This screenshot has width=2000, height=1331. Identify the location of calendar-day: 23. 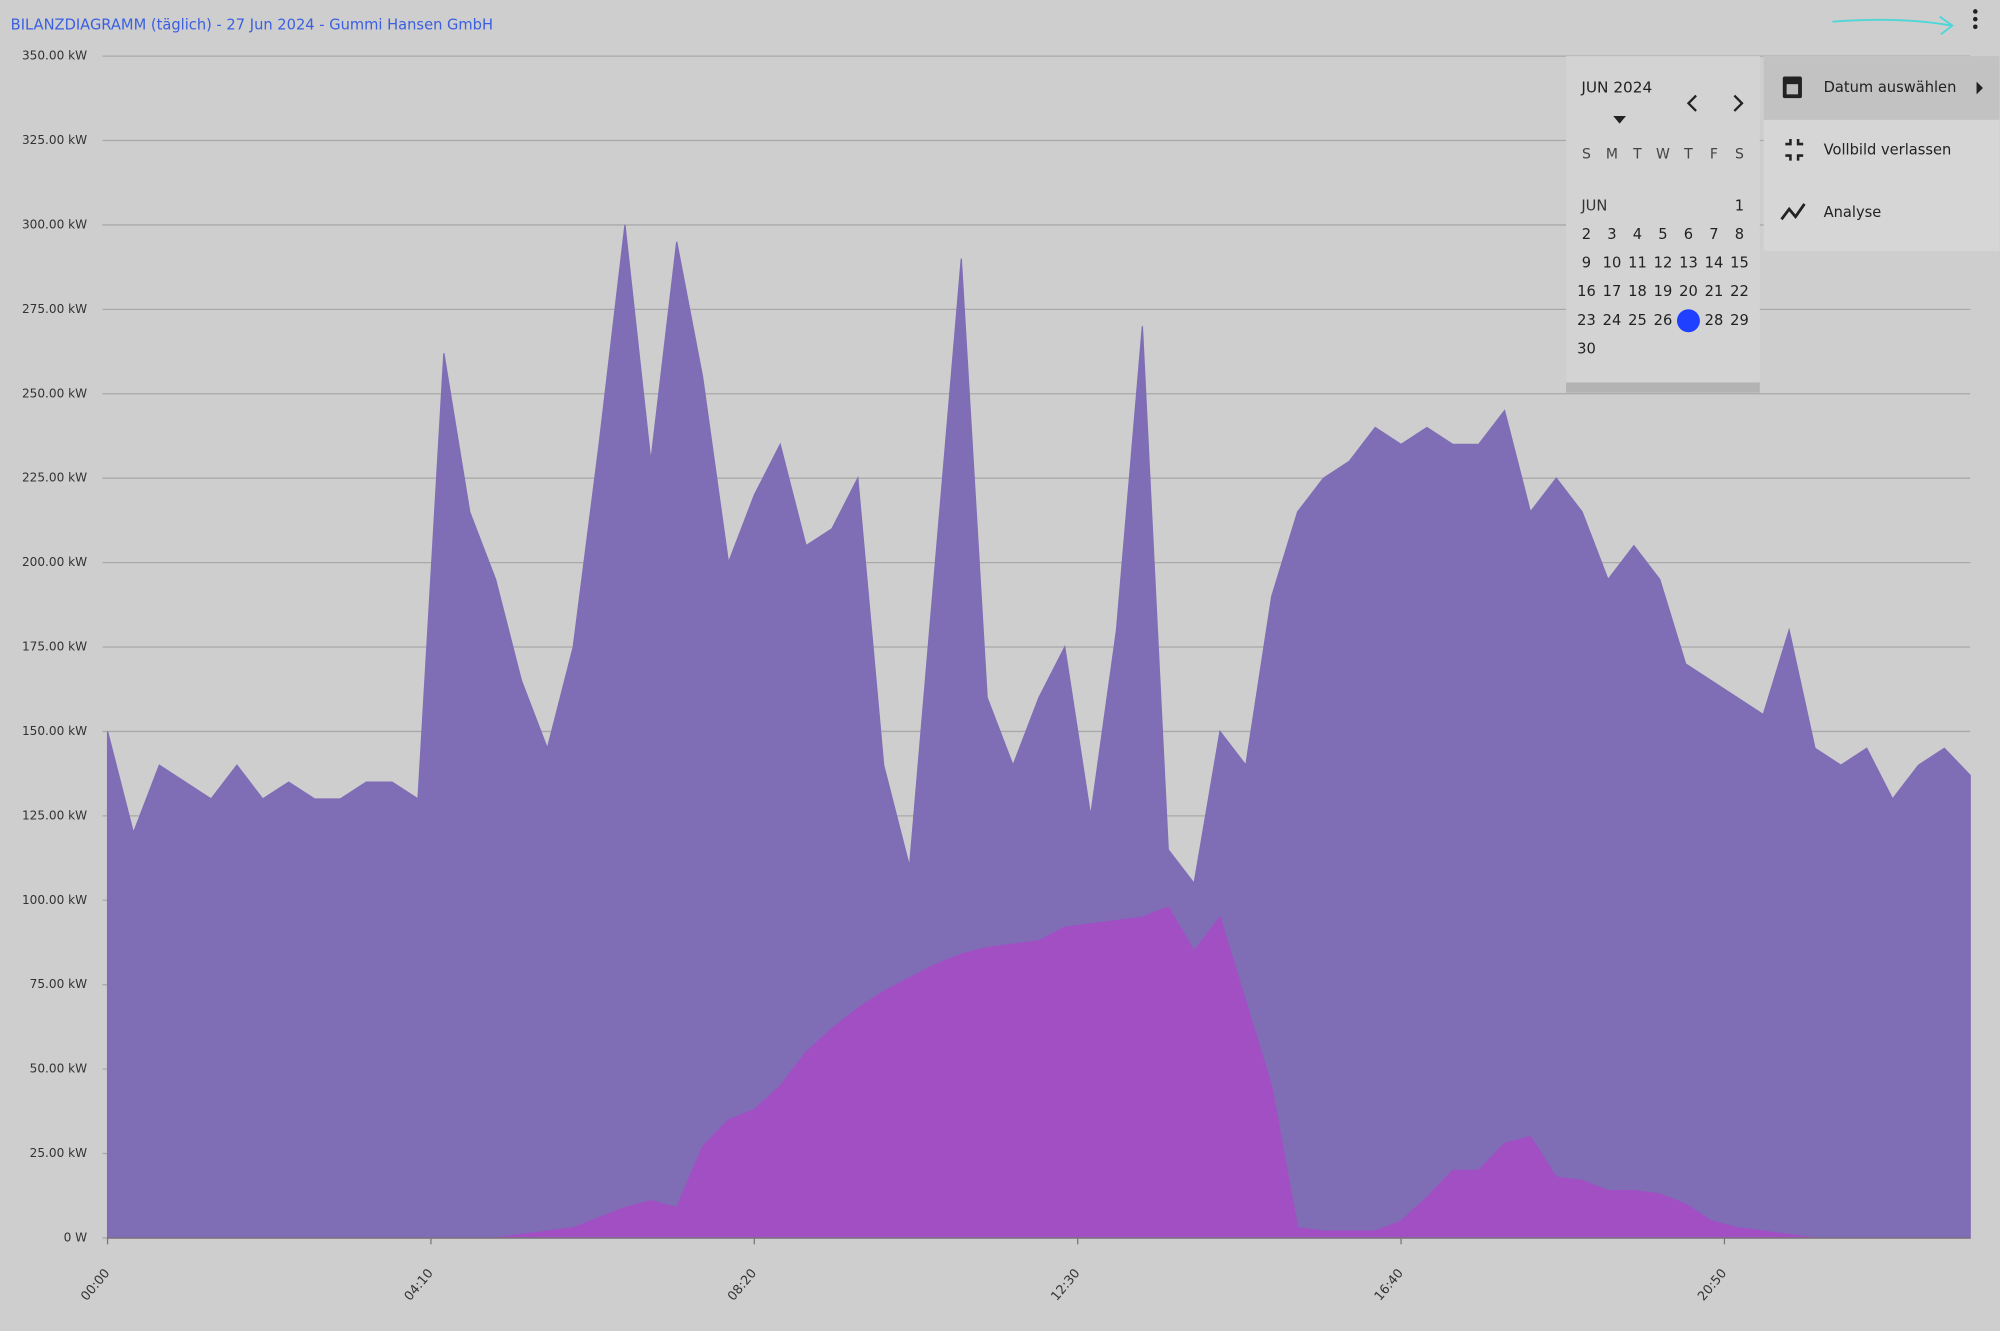
(1586, 320).